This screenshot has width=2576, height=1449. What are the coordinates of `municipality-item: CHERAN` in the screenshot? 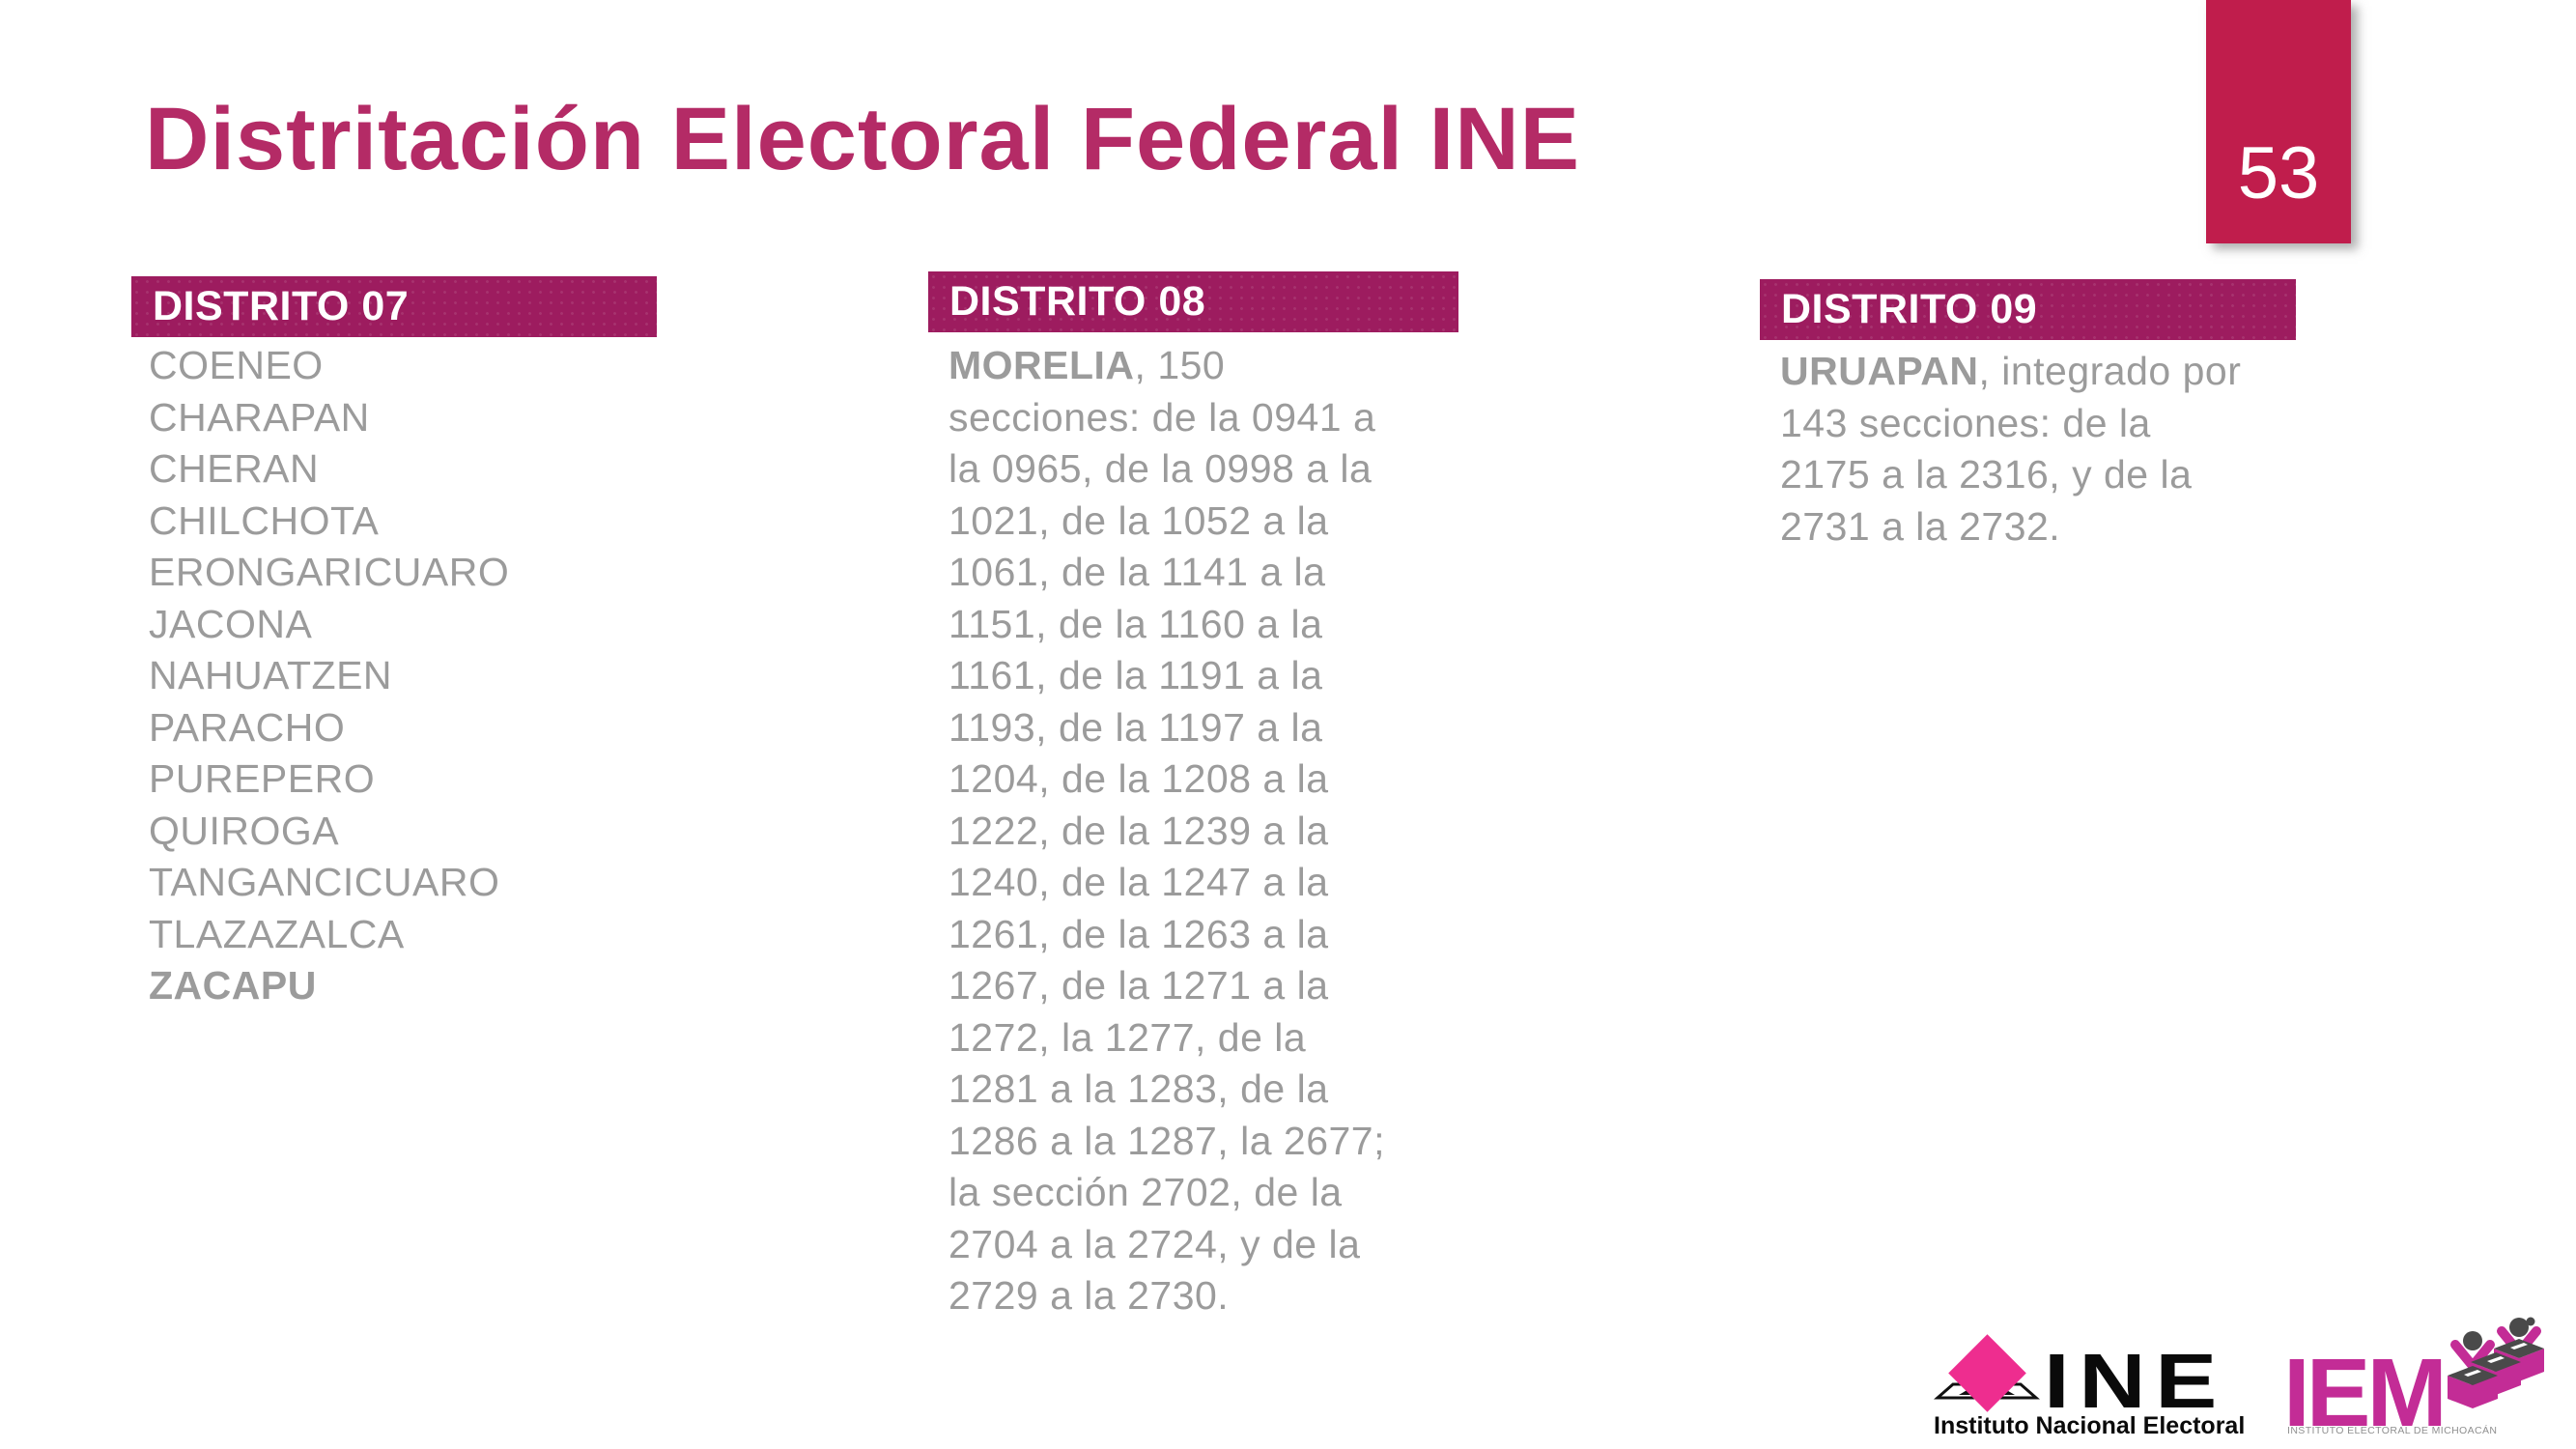 It's located at (234, 468).